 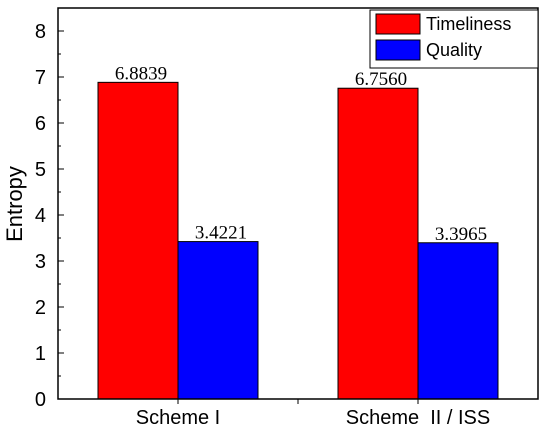 What do you see at coordinates (40, 124) in the screenshot?
I see `y-tick-label: 6` at bounding box center [40, 124].